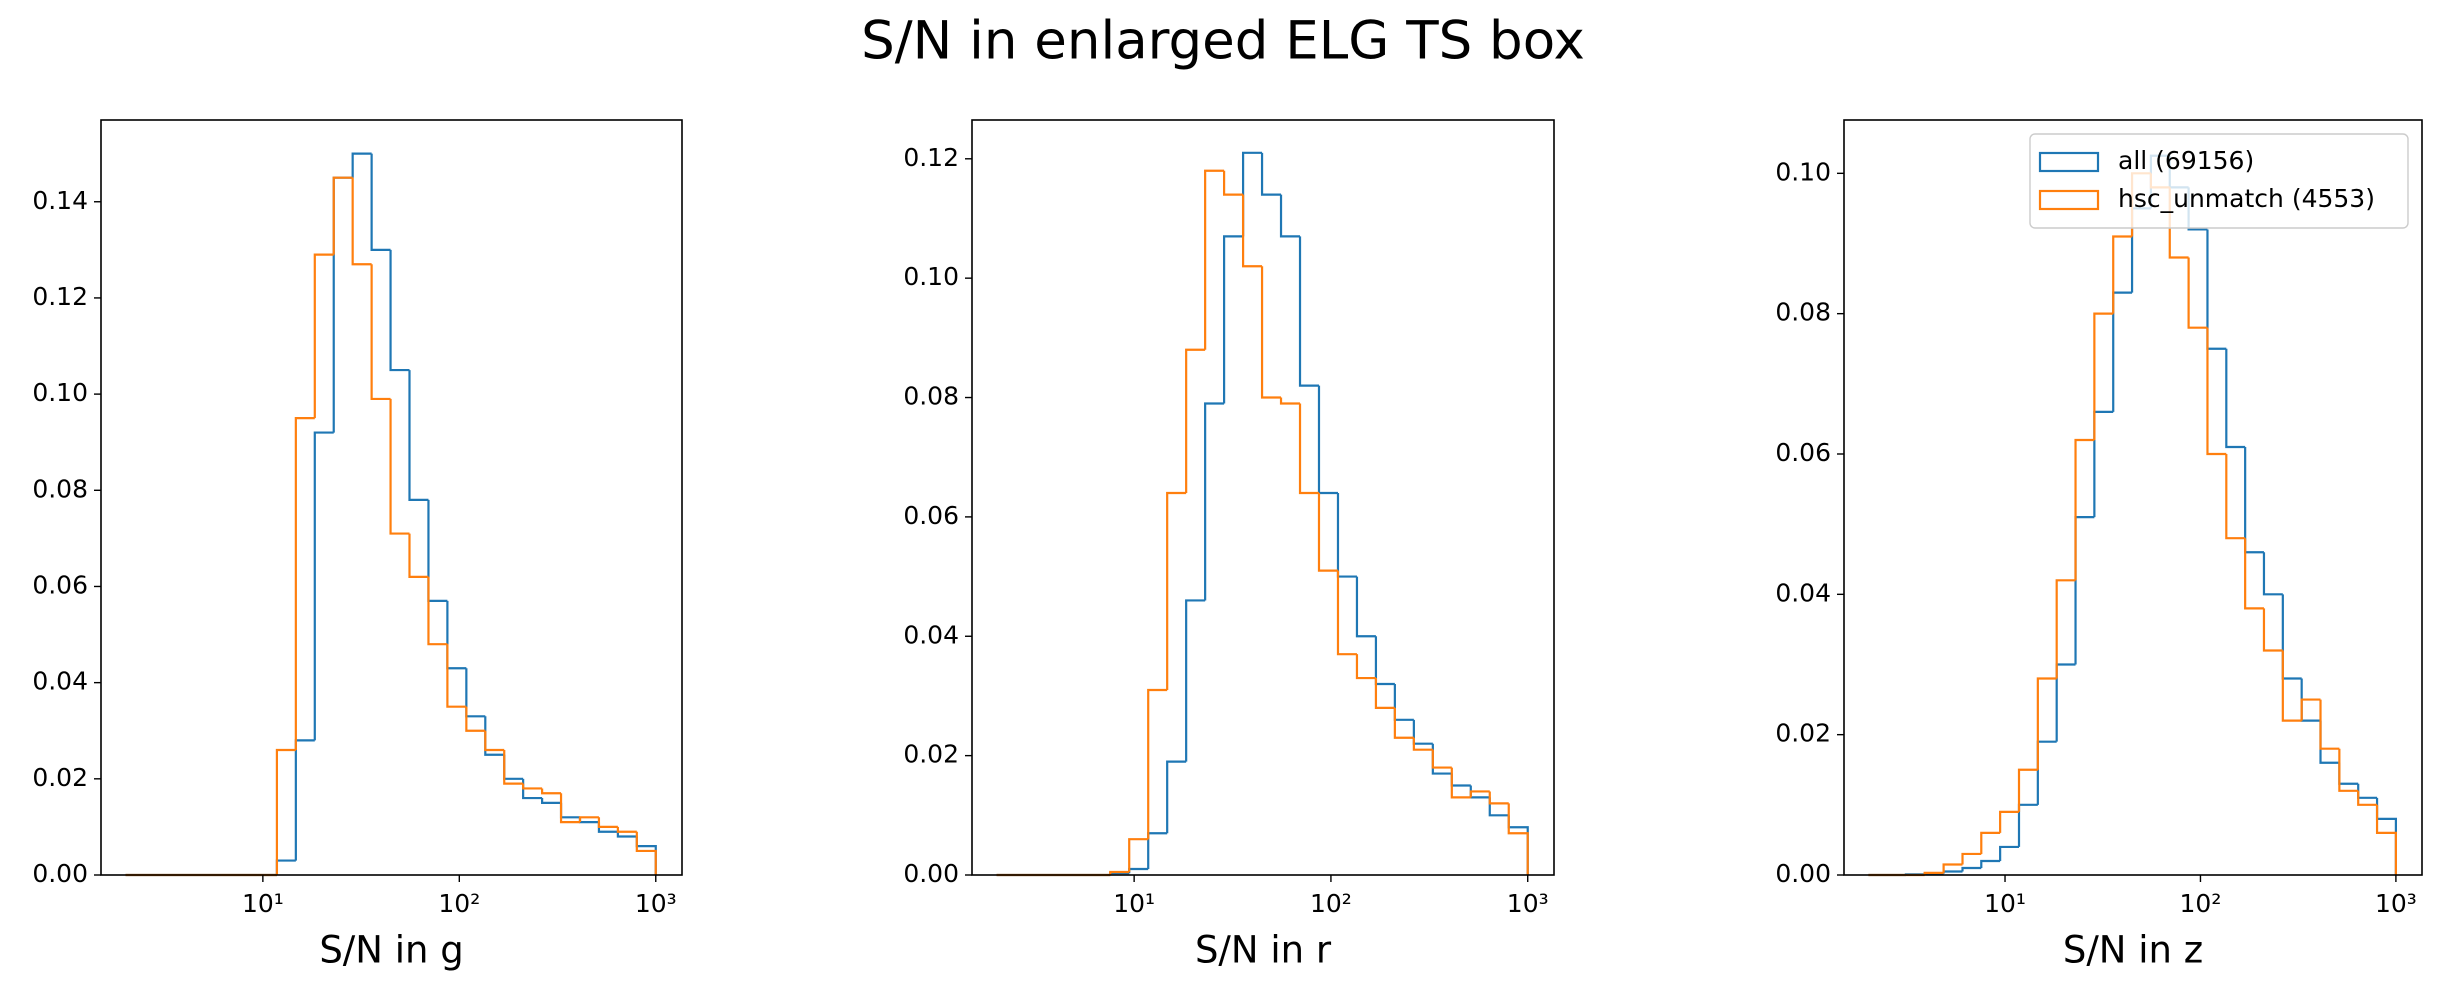 The width and height of the screenshot is (2446, 995). I want to click on x-axis-label: S/N in z, so click(2133, 950).